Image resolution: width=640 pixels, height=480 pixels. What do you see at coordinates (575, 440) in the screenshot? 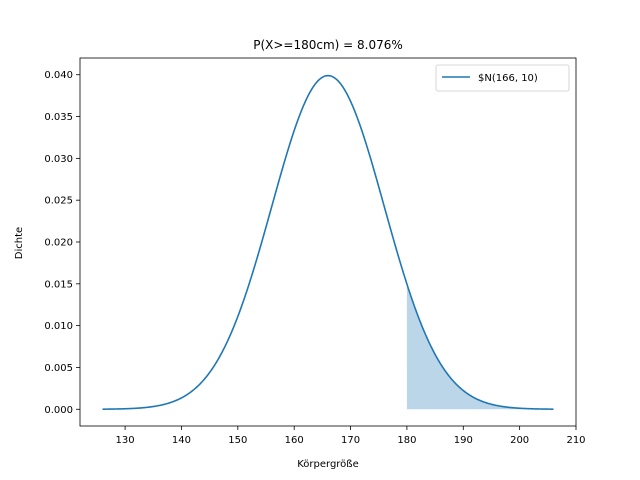
I see `x-tick-label: 210` at bounding box center [575, 440].